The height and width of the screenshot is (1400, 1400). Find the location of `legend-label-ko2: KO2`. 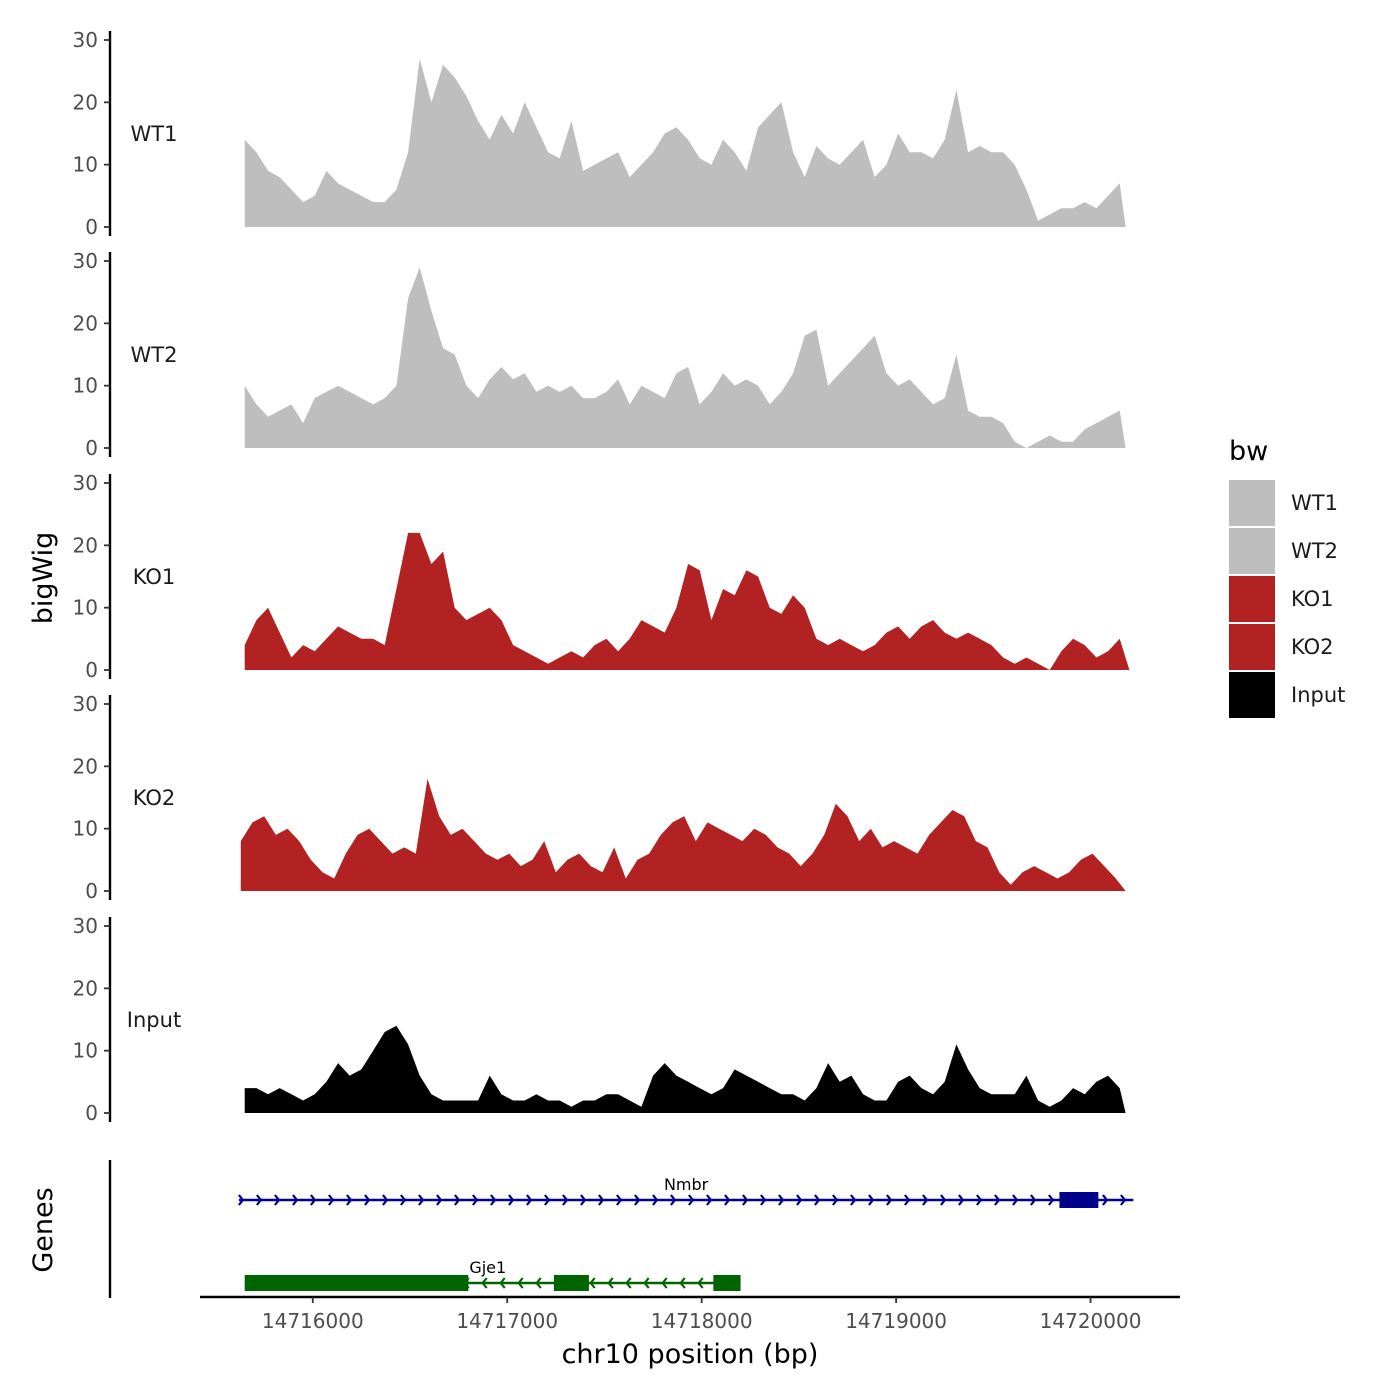

legend-label-ko2: KO2 is located at coordinates (1312, 647).